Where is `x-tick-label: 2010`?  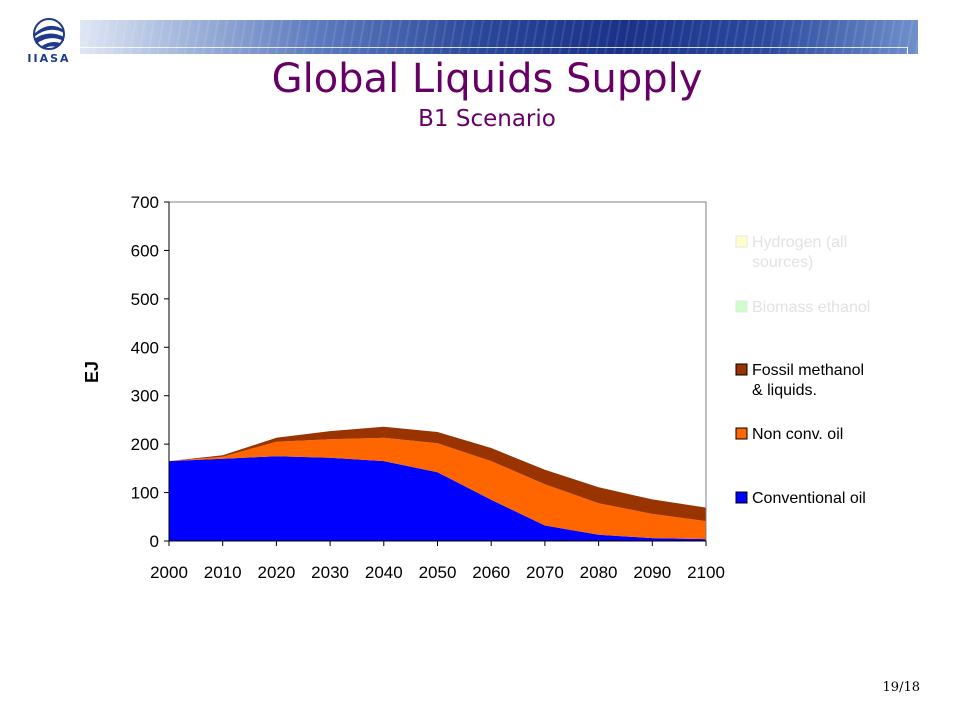 x-tick-label: 2010 is located at coordinates (223, 572).